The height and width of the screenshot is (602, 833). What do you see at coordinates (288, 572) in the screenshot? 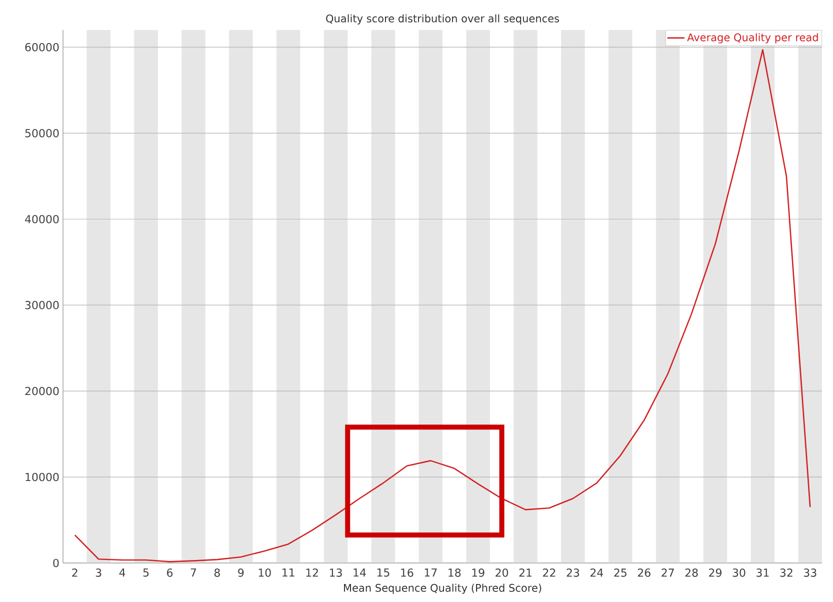
I see `x-tick-label: 11` at bounding box center [288, 572].